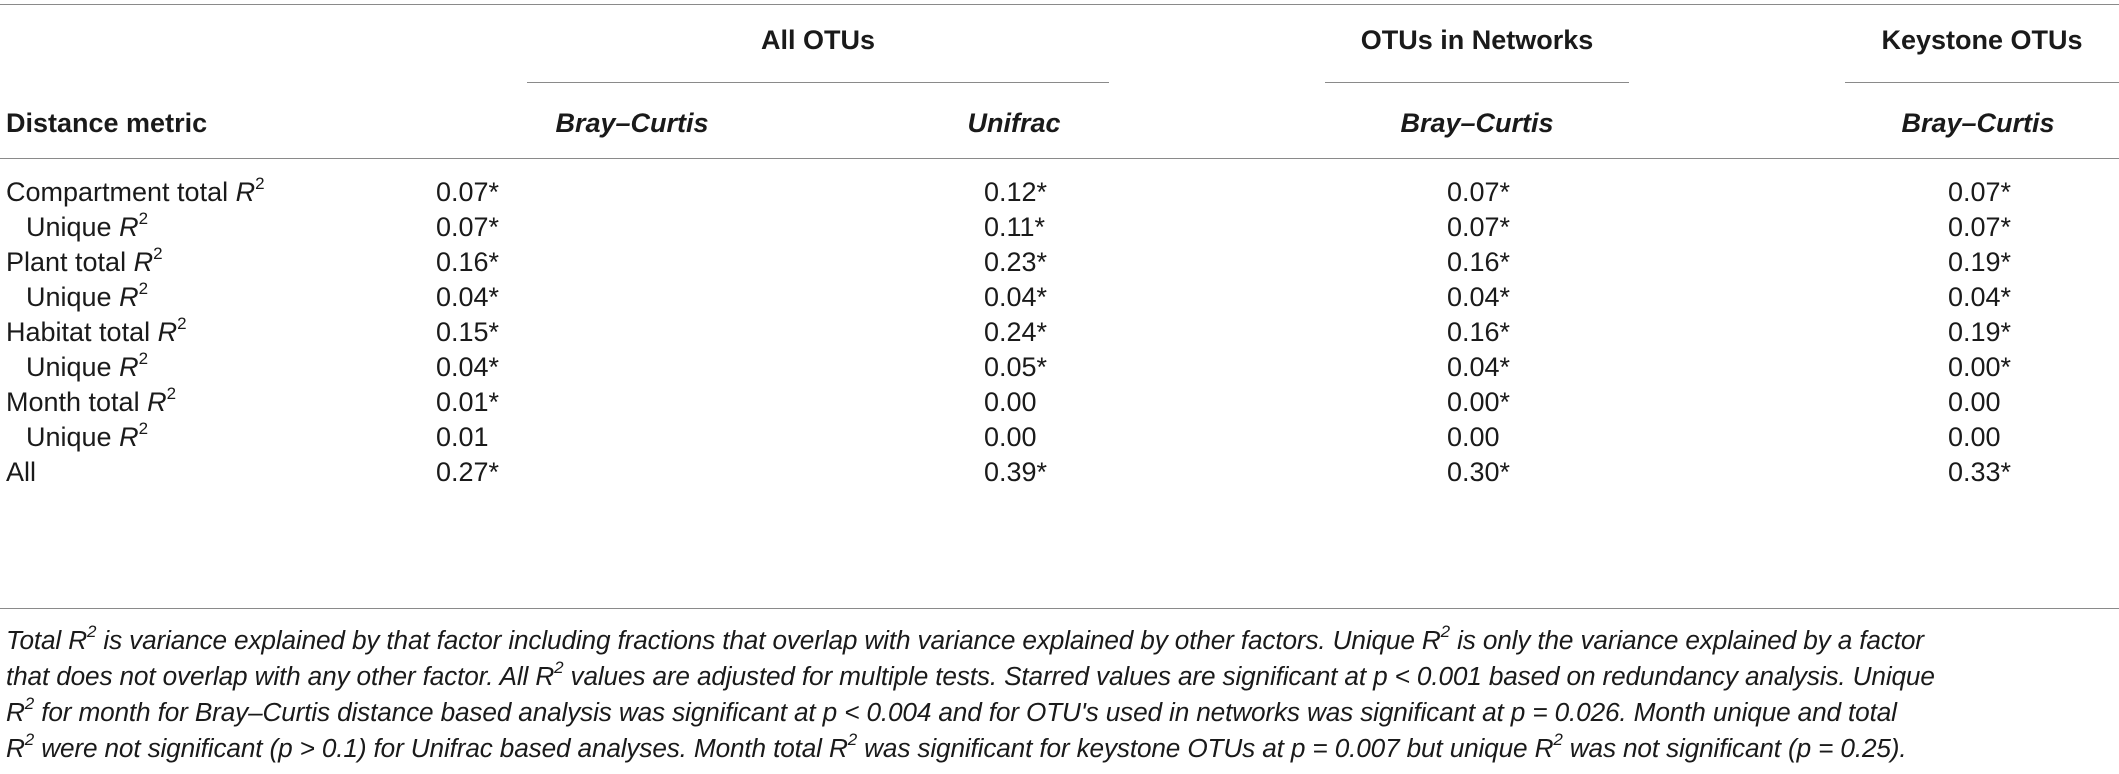  What do you see at coordinates (1016, 192) in the screenshot?
I see `table-cell: 0.12*` at bounding box center [1016, 192].